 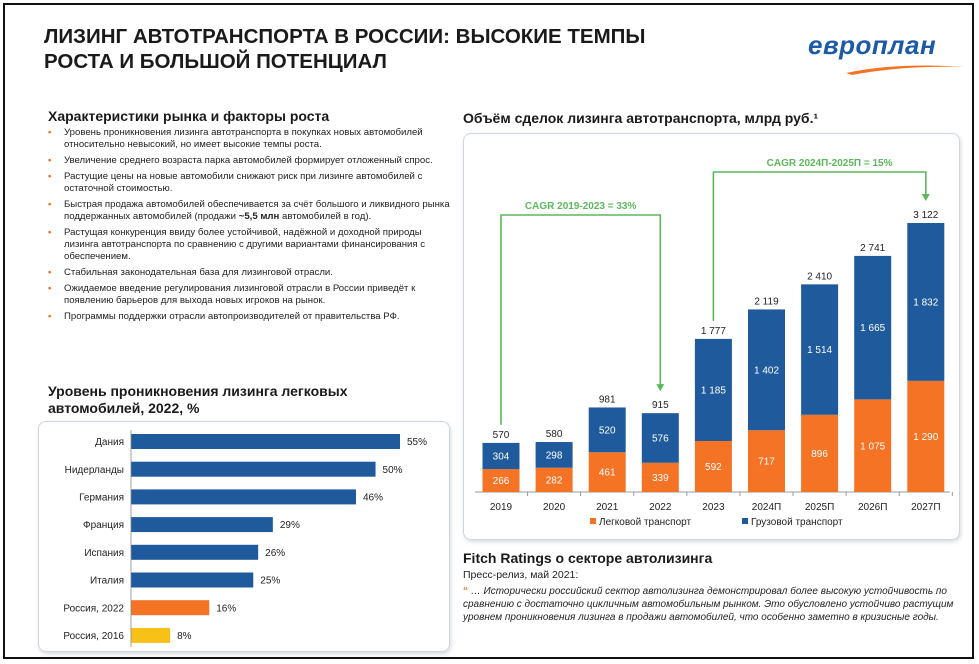 What do you see at coordinates (521, 575) in the screenshot?
I see `fitch-subtitle: Пресс-релиз, май 2021:` at bounding box center [521, 575].